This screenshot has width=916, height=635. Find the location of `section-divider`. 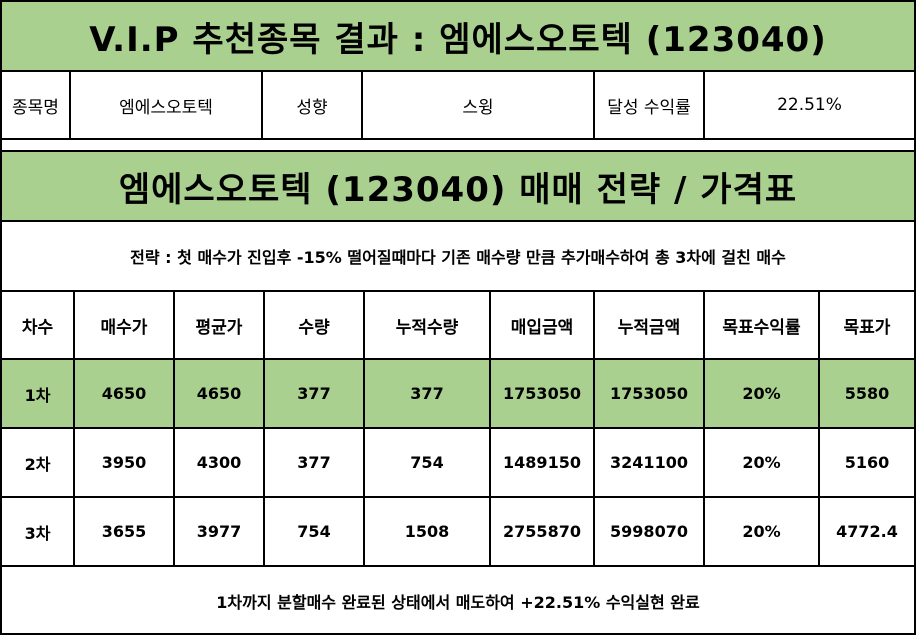

section-divider is located at coordinates (458, 146).